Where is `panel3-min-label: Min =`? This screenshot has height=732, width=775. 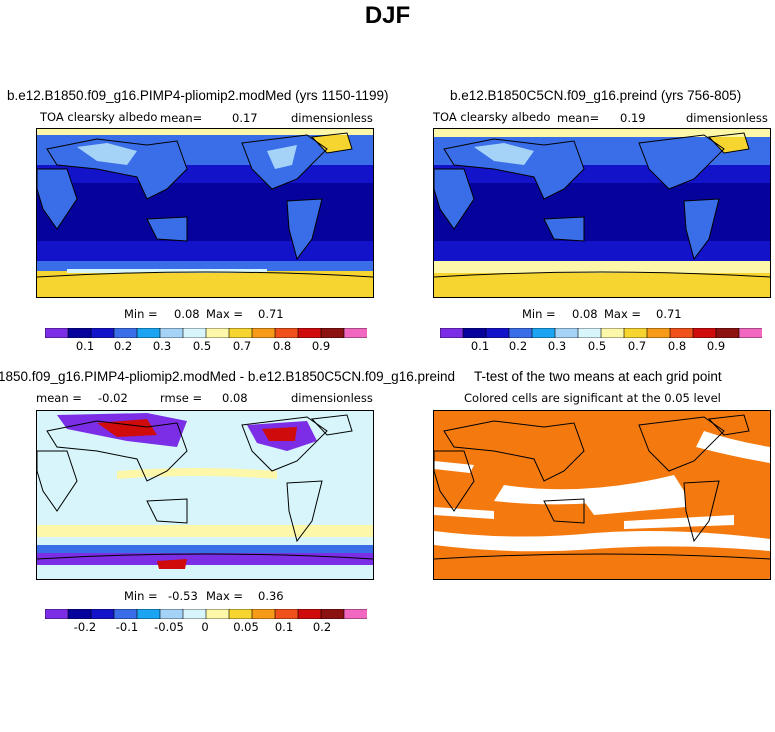 panel3-min-label: Min = is located at coordinates (141, 596).